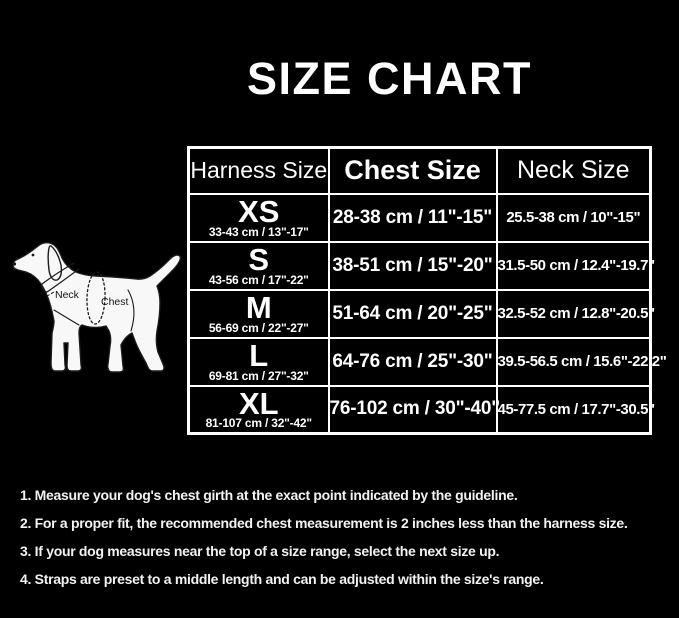 The height and width of the screenshot is (618, 679). I want to click on harness-range: 69-81 cm / 27"-32", so click(258, 375).